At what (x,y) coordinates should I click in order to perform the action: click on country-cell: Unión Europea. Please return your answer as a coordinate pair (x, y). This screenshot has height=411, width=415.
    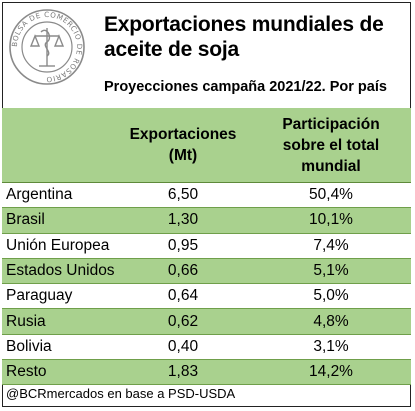
    Looking at the image, I should click on (58, 246).